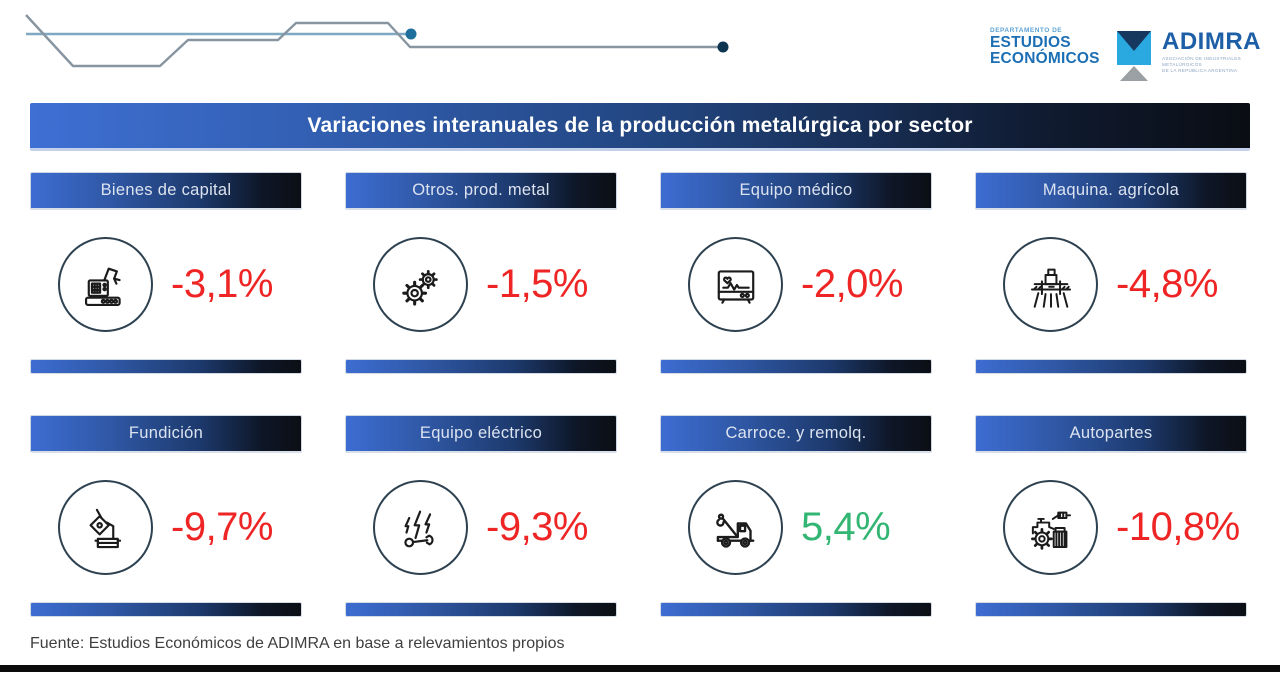 This screenshot has width=1280, height=673. What do you see at coordinates (481, 516) in the screenshot?
I see `sector-card-equipo-electrico: Equipo eléctrico -9,3%` at bounding box center [481, 516].